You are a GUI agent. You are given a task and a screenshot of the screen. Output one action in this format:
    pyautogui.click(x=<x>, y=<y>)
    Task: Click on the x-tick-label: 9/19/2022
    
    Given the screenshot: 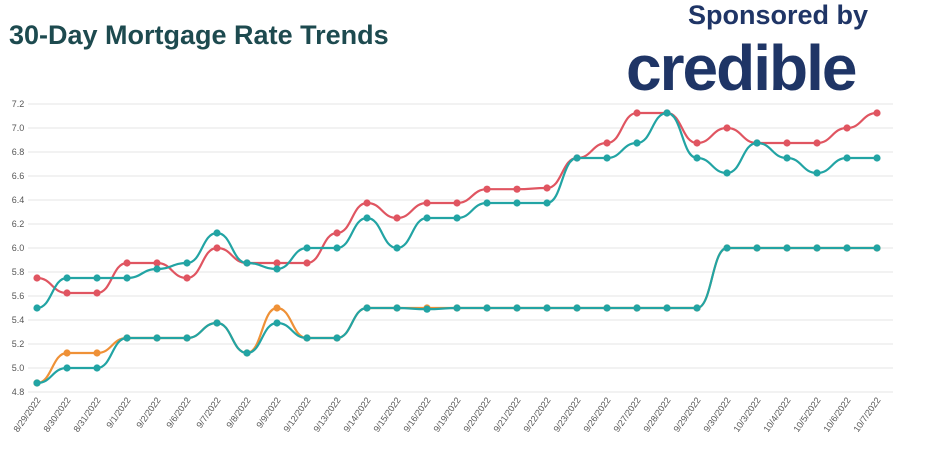 What is the action you would take?
    pyautogui.click(x=446, y=414)
    